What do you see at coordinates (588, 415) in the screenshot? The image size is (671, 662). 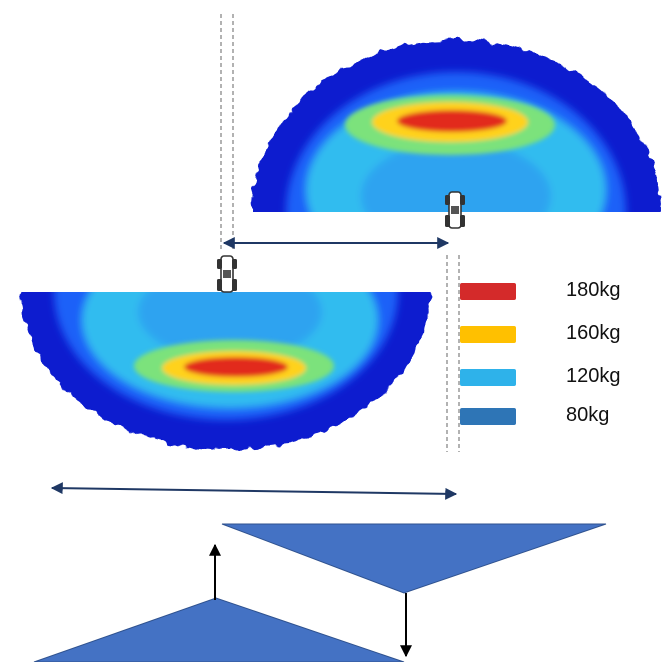 I see `legend-label-80: 80kg` at bounding box center [588, 415].